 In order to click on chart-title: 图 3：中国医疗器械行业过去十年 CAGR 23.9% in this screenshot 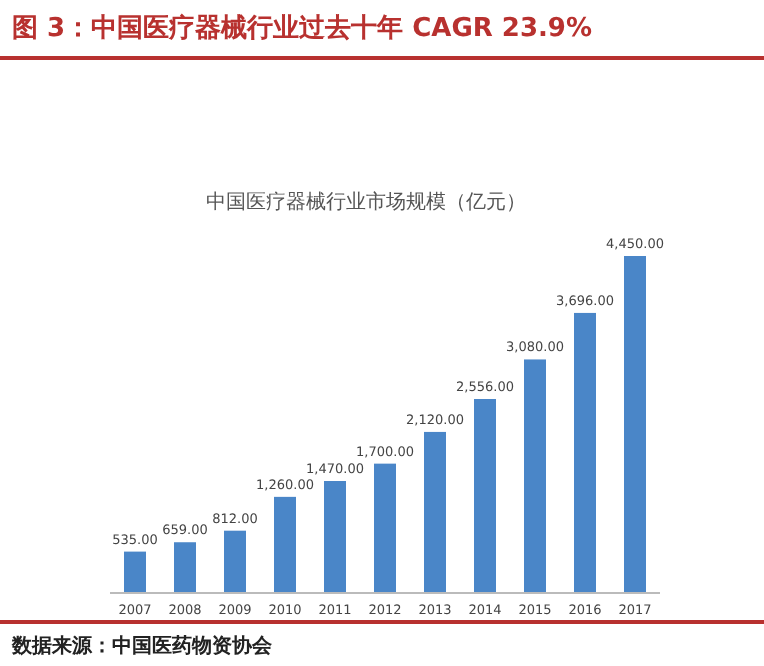, I will do `click(302, 28)`.